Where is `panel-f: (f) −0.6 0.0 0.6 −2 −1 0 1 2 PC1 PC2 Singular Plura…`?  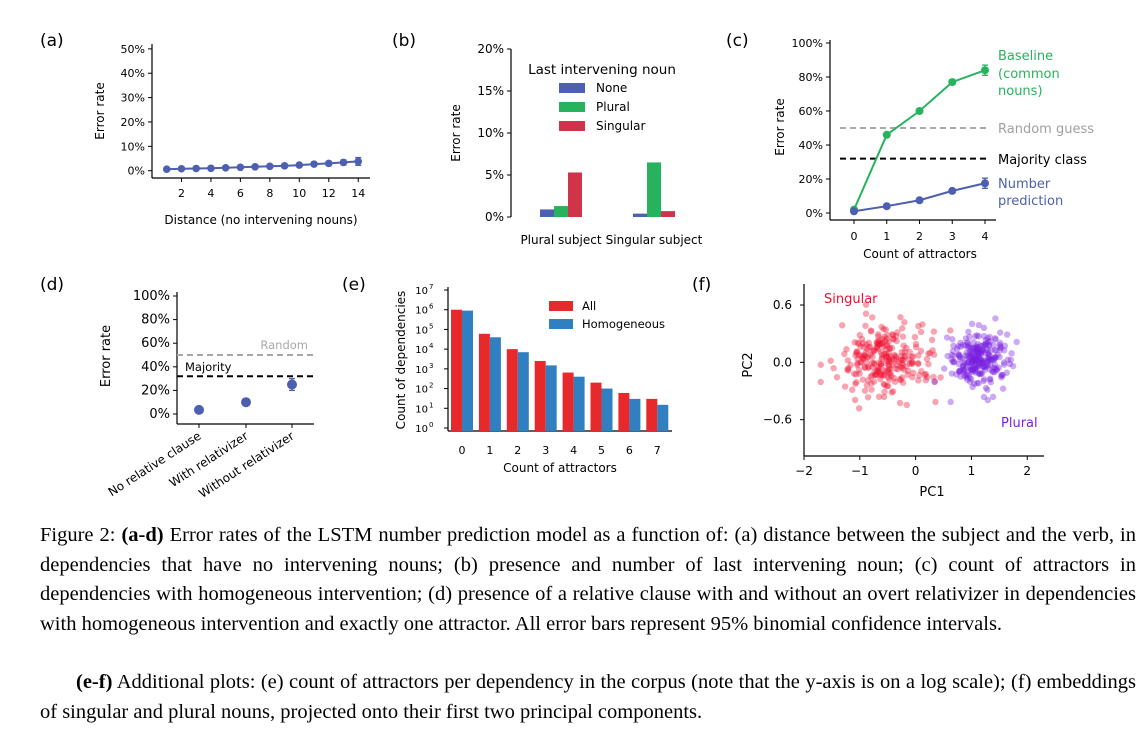 panel-f: (f) −0.6 0.0 0.6 −2 −1 0 1 2 PC1 PC2 Singular Plura… is located at coordinates (868, 387).